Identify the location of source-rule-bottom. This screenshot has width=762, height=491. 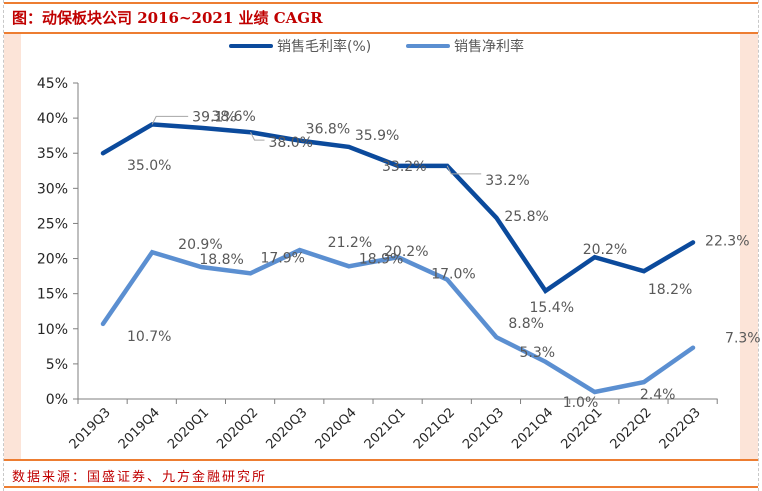
(381, 487).